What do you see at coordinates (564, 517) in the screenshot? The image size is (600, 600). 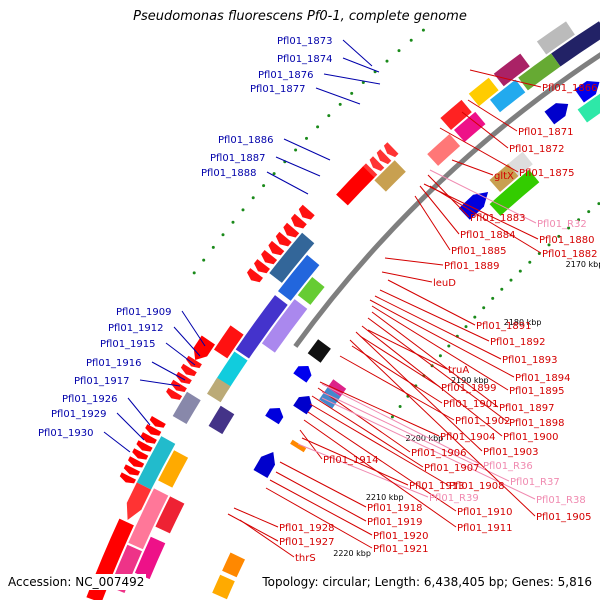 I see `reverse-gene-label: Pfl01_1905` at bounding box center [564, 517].